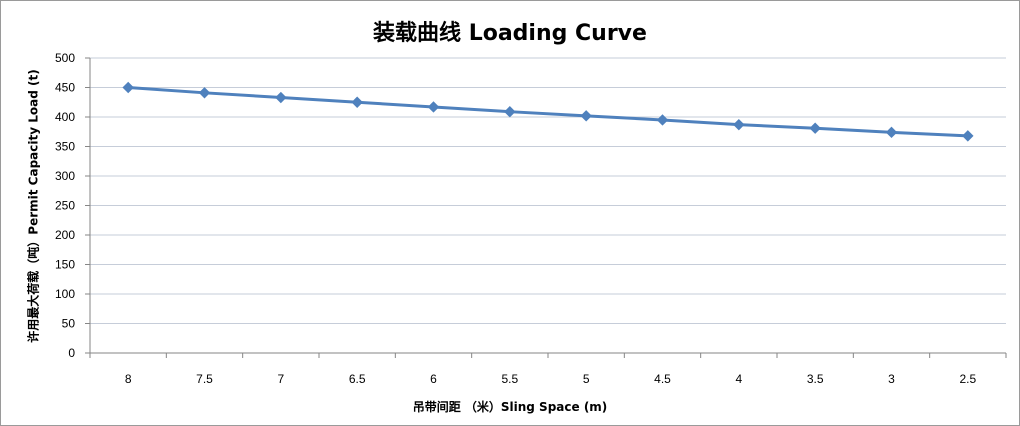  I want to click on x-tick-label: 6.5, so click(357, 379).